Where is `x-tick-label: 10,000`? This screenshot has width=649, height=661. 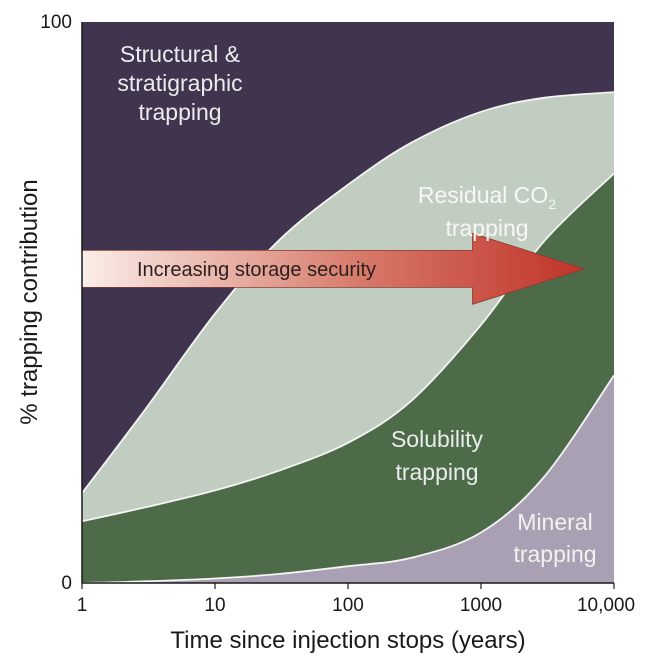
x-tick-label: 10,000 is located at coordinates (606, 605).